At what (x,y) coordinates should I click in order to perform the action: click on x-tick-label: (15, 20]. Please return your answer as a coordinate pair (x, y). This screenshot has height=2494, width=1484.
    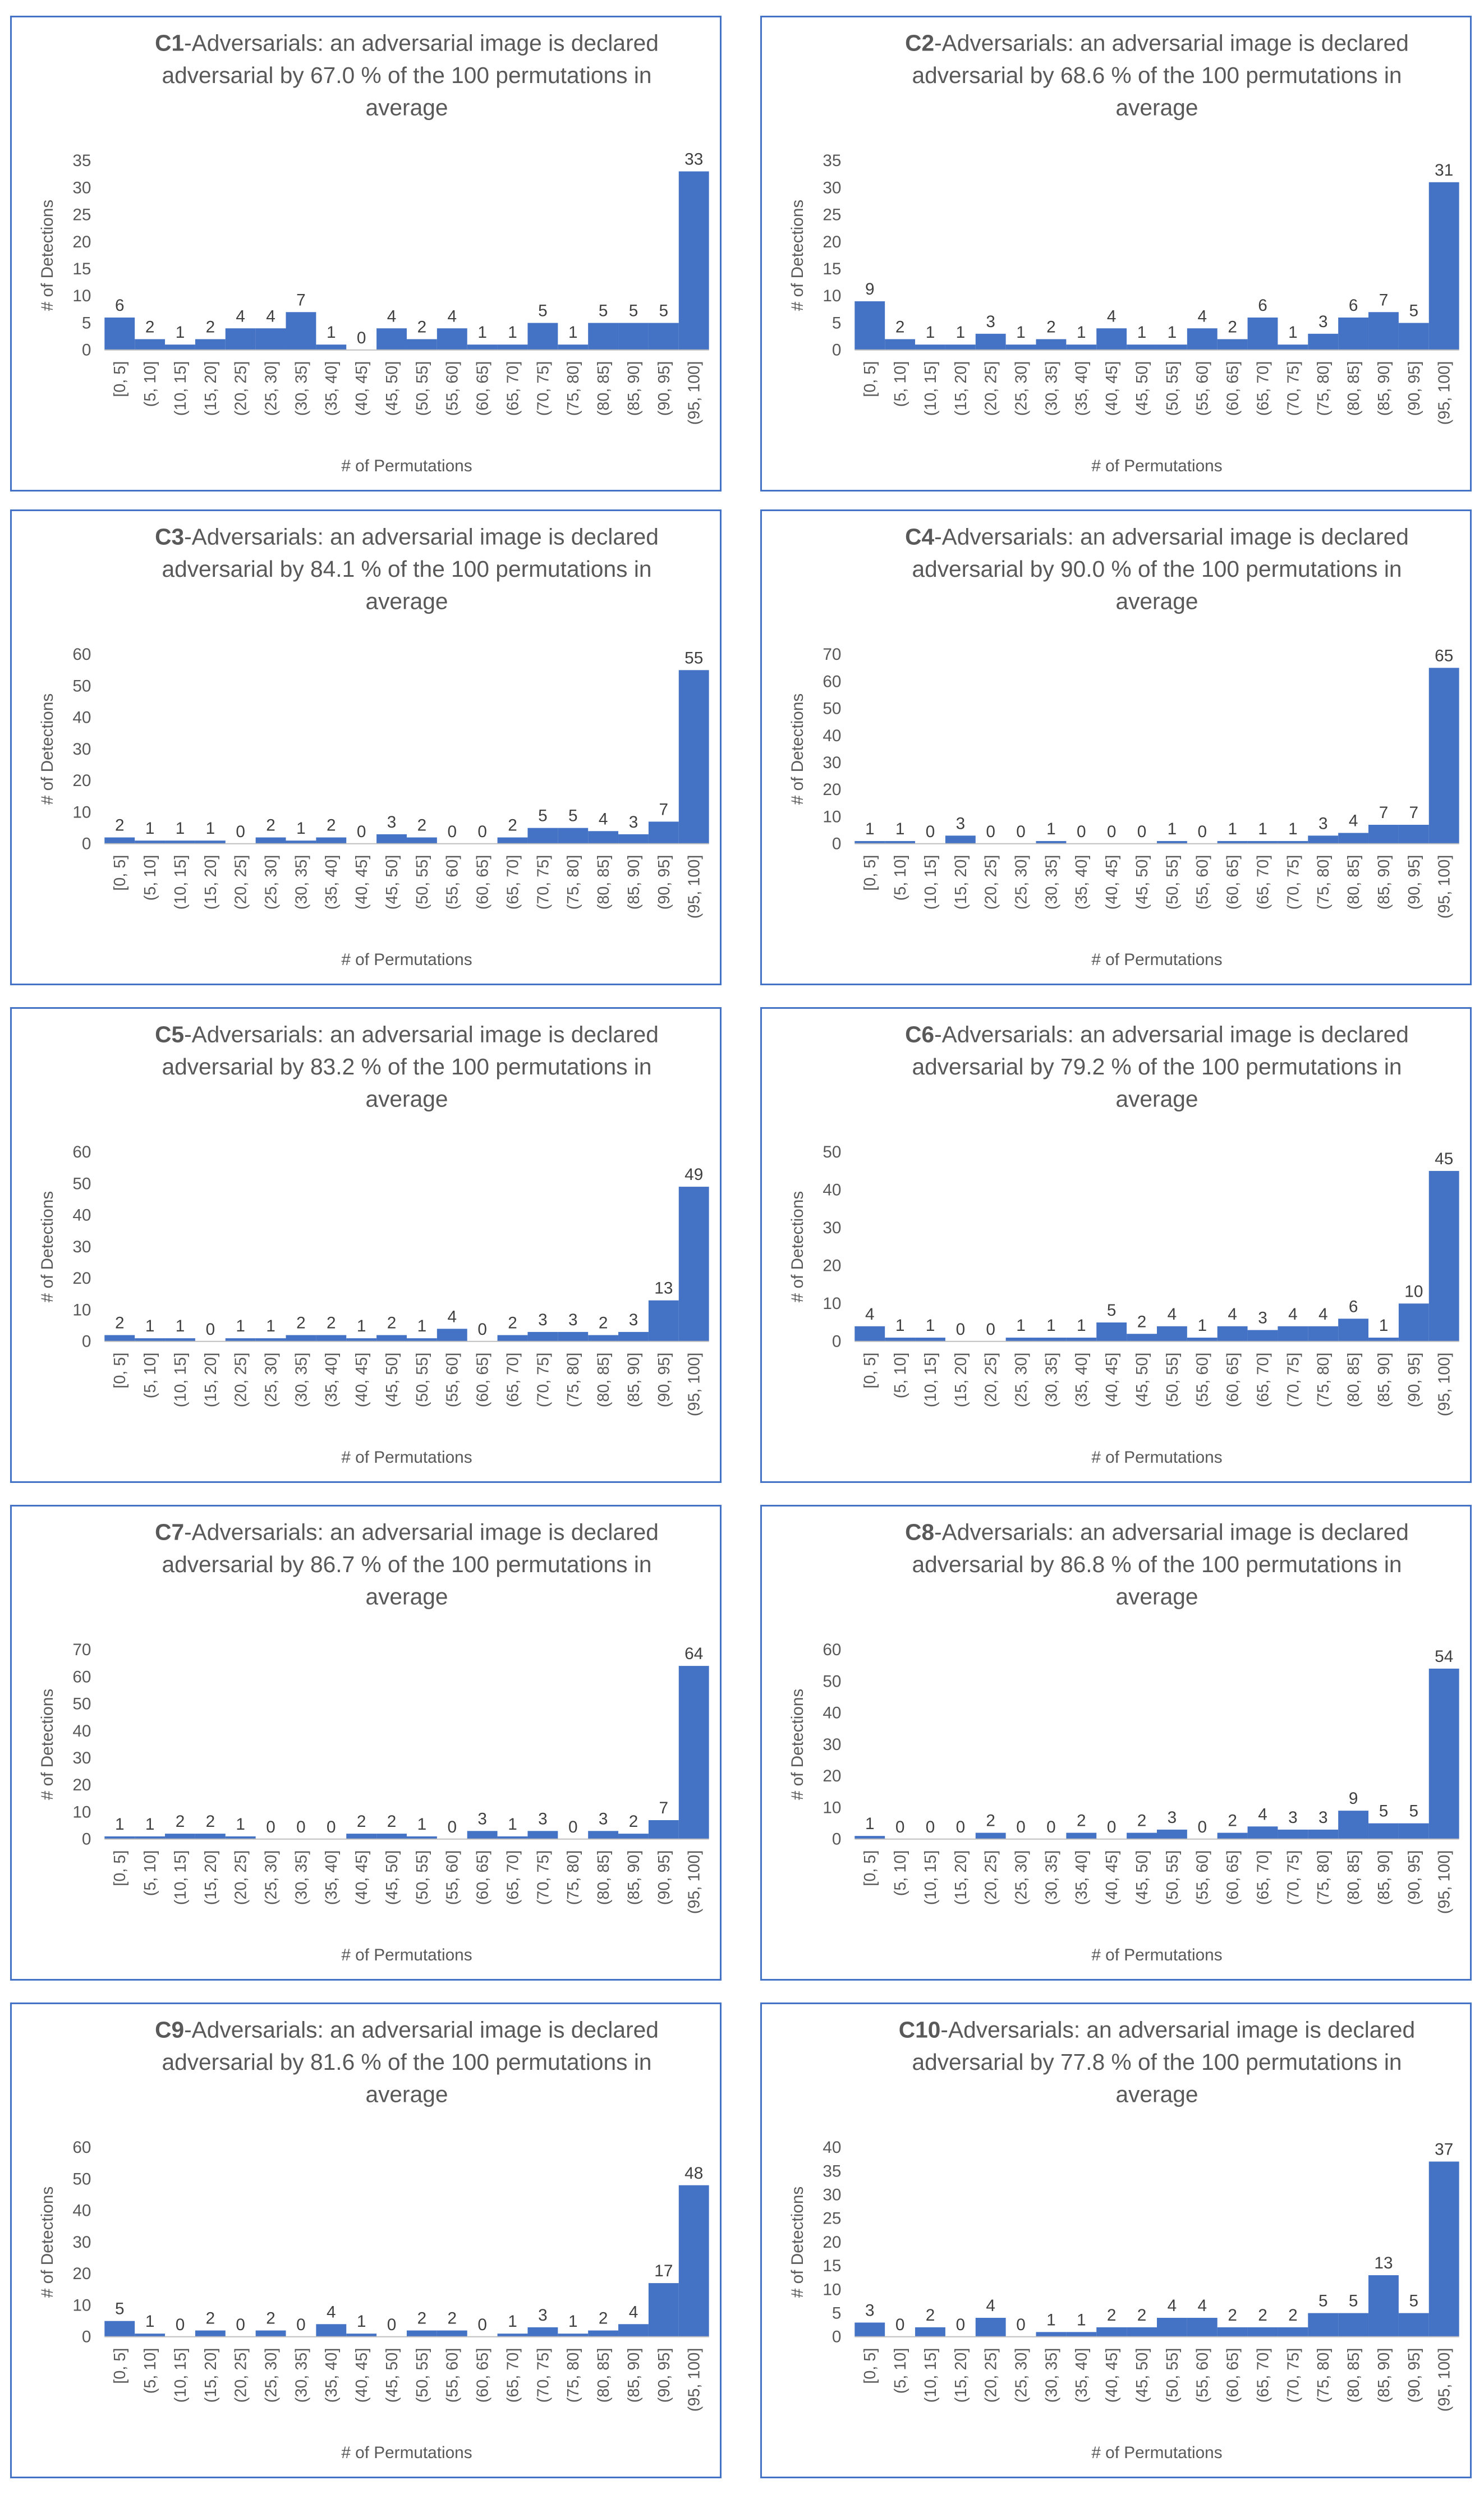
    Looking at the image, I should click on (961, 882).